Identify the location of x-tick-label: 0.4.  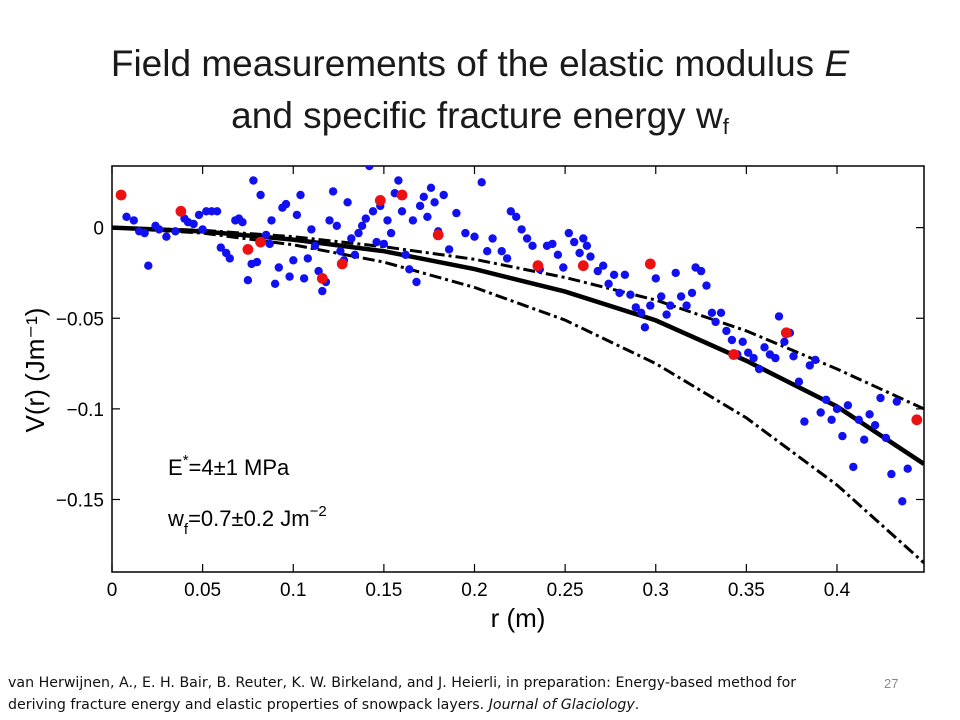
(837, 590).